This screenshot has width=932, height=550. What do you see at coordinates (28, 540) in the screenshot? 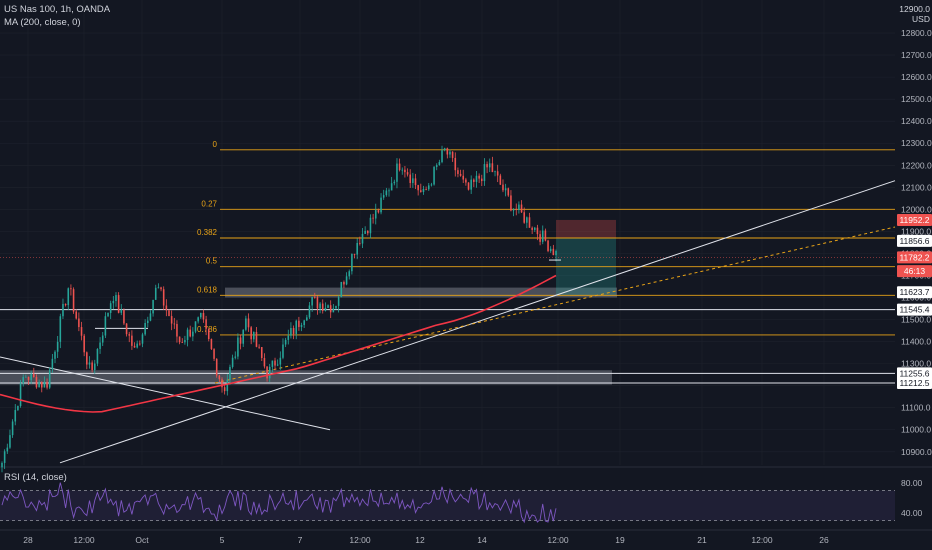
I see `time-tick-label: 28` at bounding box center [28, 540].